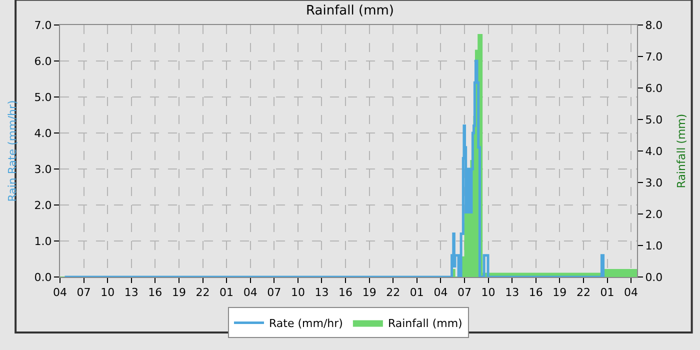 This screenshot has width=700, height=350. What do you see at coordinates (43, 241) in the screenshot?
I see `y-tick-label: 1.0` at bounding box center [43, 241].